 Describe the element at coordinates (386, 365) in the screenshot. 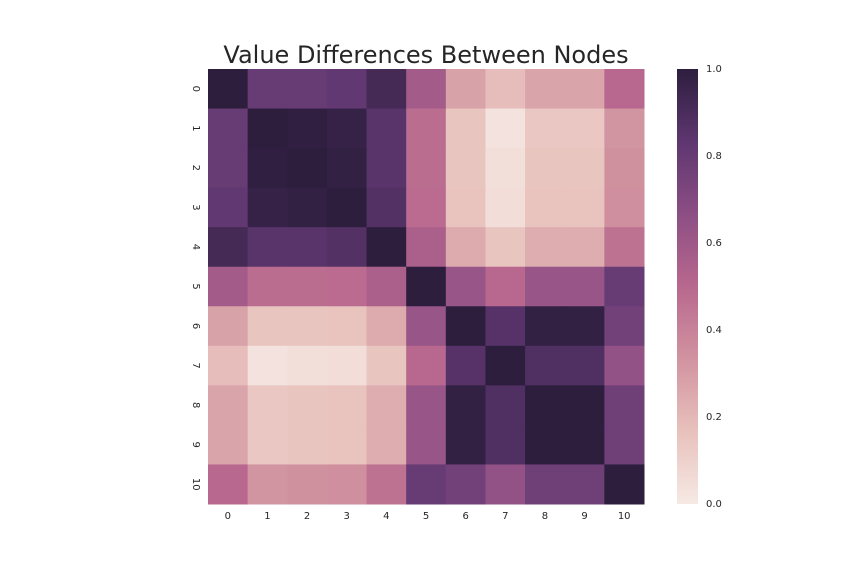

I see `heatmap-cell-r7-c4` at that location.